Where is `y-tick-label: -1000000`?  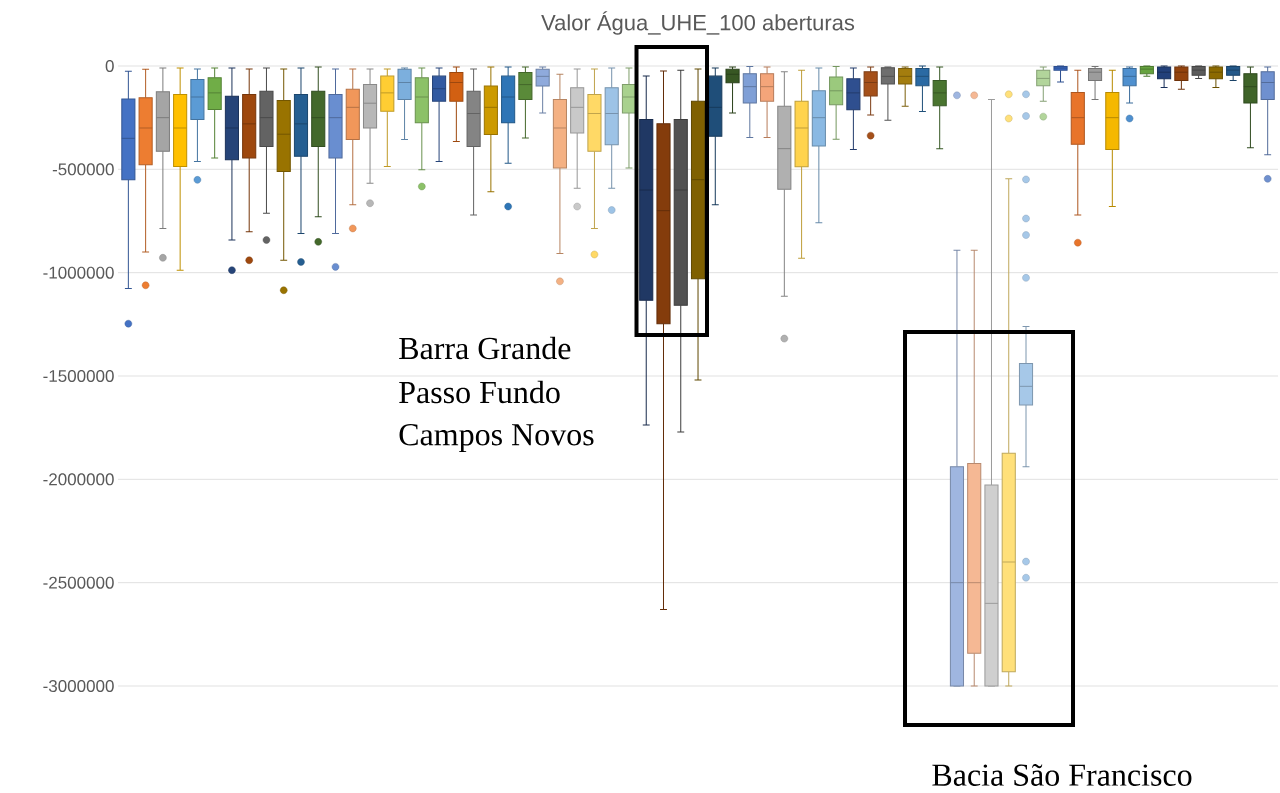 y-tick-label: -1000000 is located at coordinates (78, 272).